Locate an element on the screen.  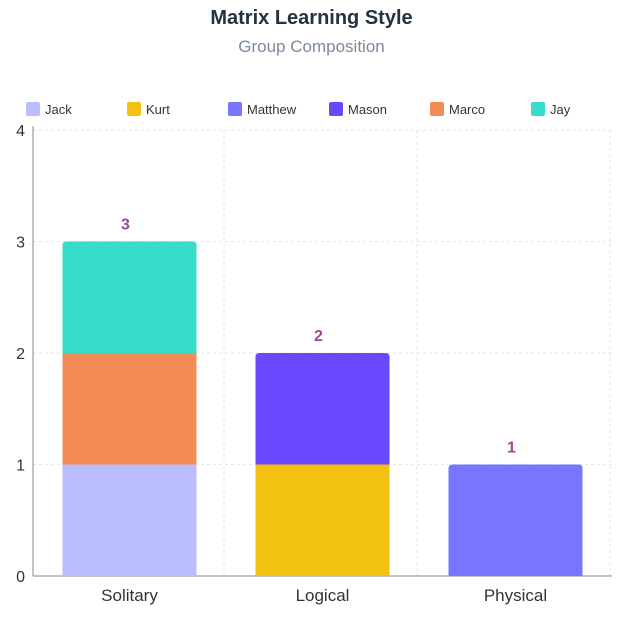
legend-label: Kurt is located at coordinates (158, 109).